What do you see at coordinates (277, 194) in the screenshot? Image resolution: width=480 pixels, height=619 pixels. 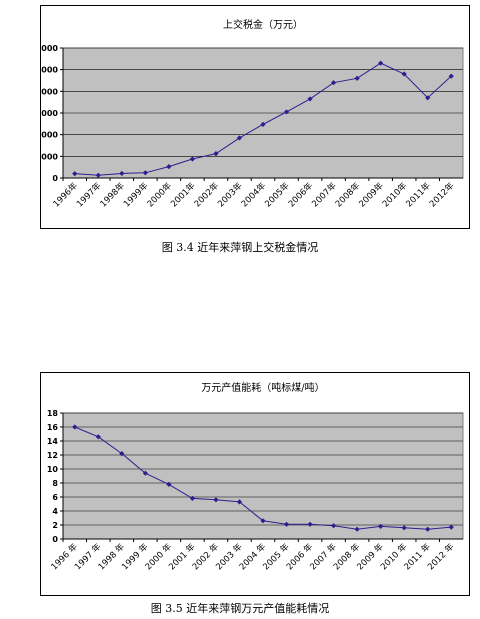 I see `x-tick-label: 2005年` at bounding box center [277, 194].